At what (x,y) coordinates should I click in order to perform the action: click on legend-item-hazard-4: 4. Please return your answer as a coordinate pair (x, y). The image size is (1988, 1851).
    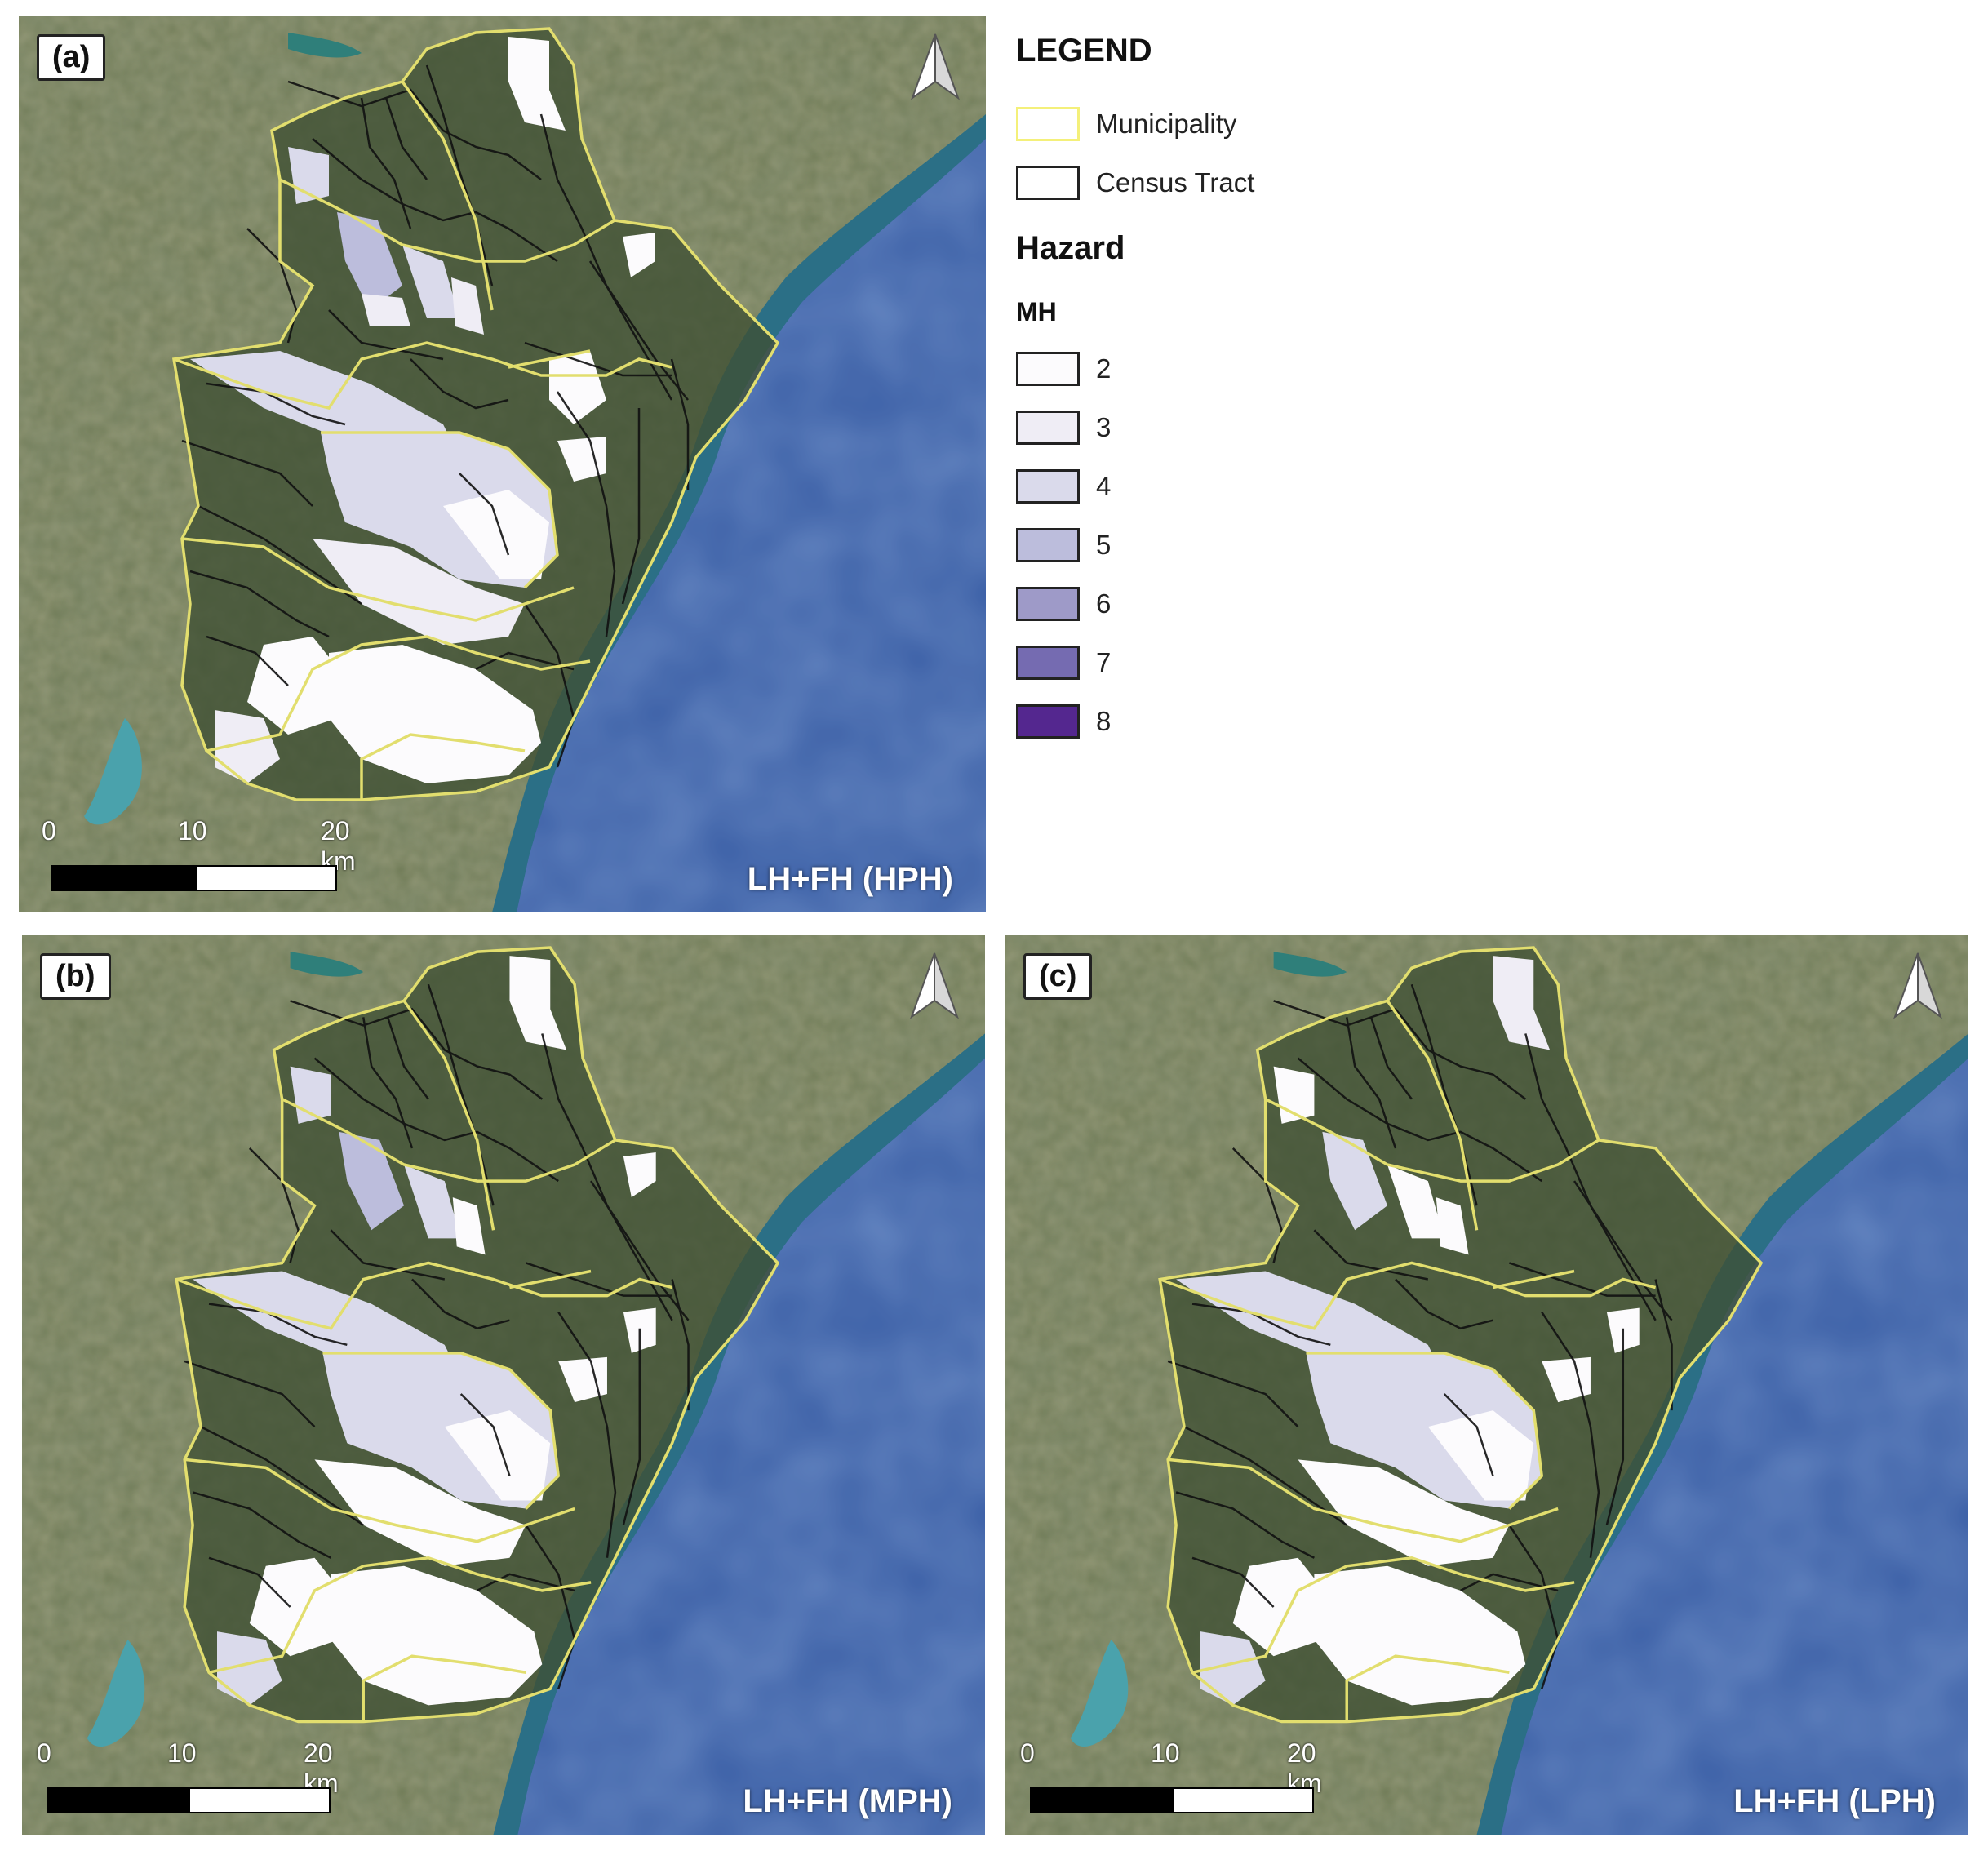
    Looking at the image, I should click on (1063, 486).